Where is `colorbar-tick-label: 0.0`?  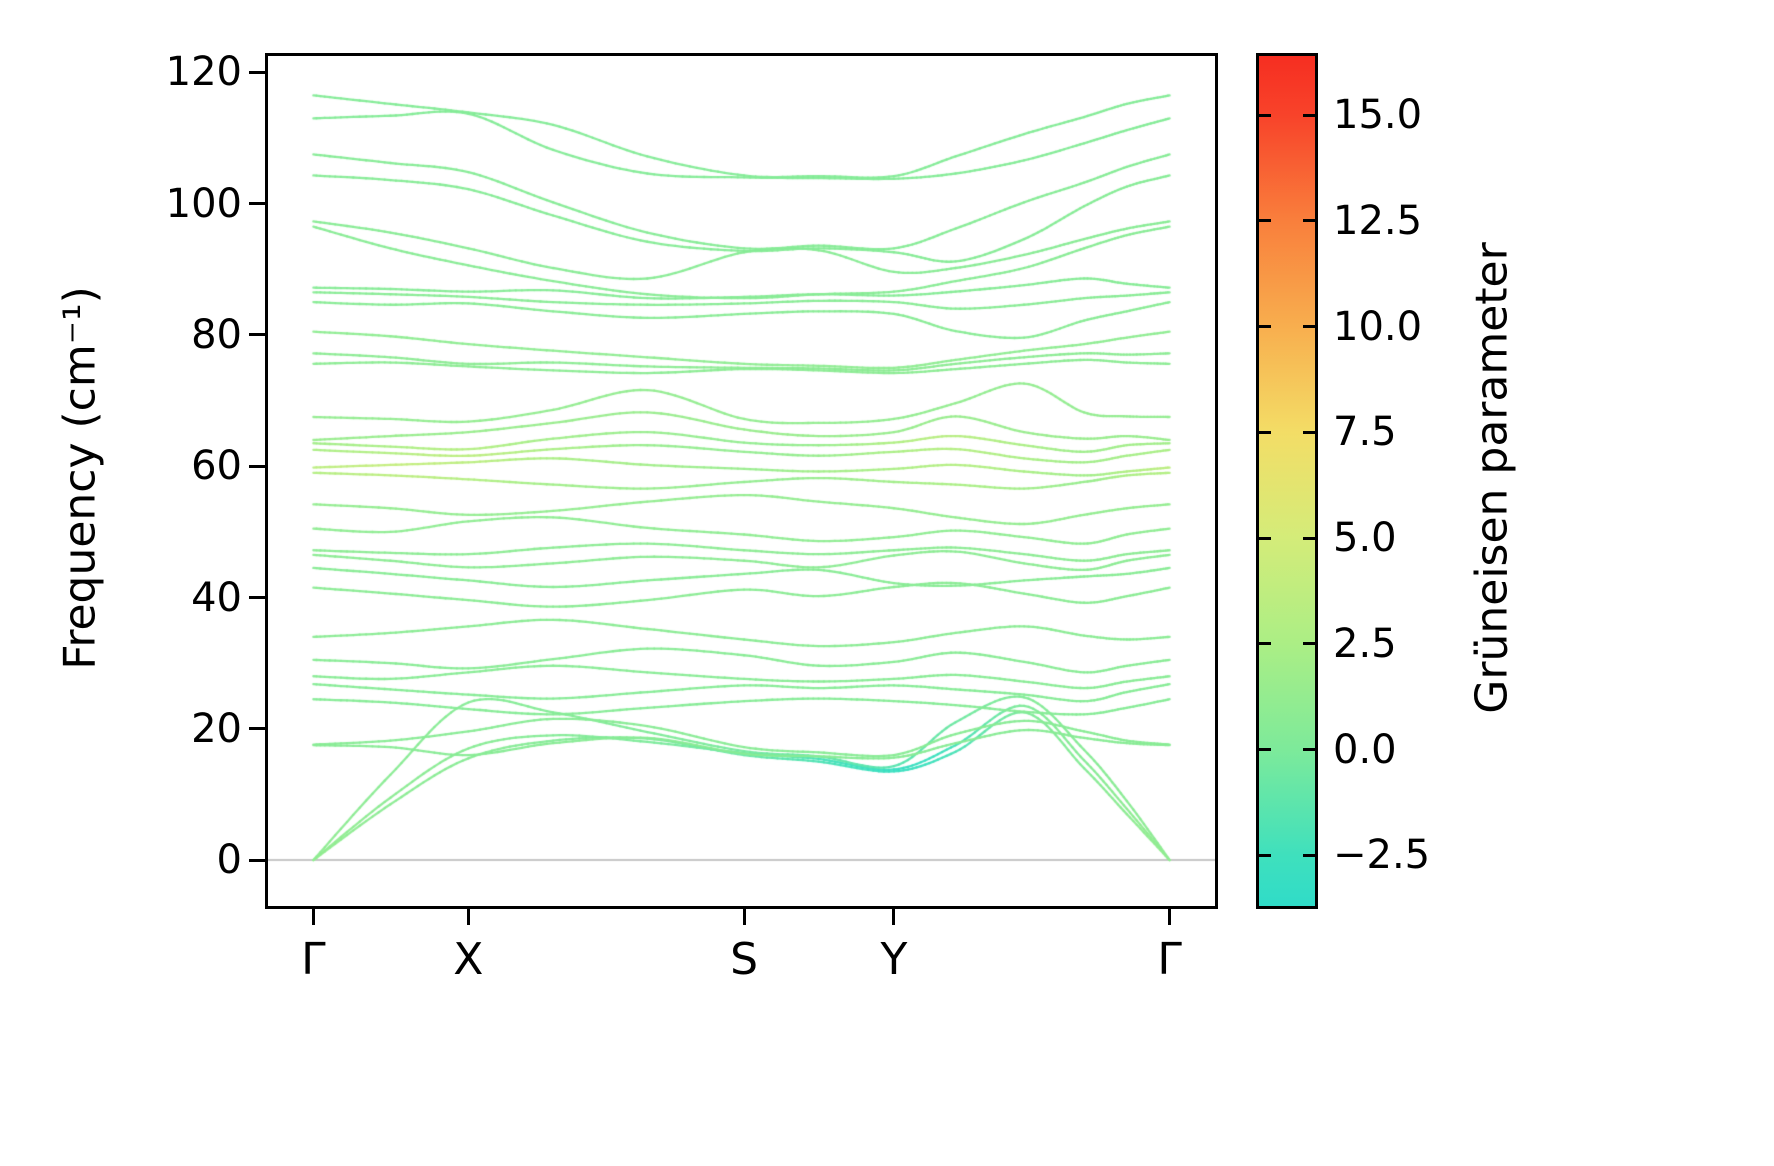
colorbar-tick-label: 0.0 is located at coordinates (1365, 749).